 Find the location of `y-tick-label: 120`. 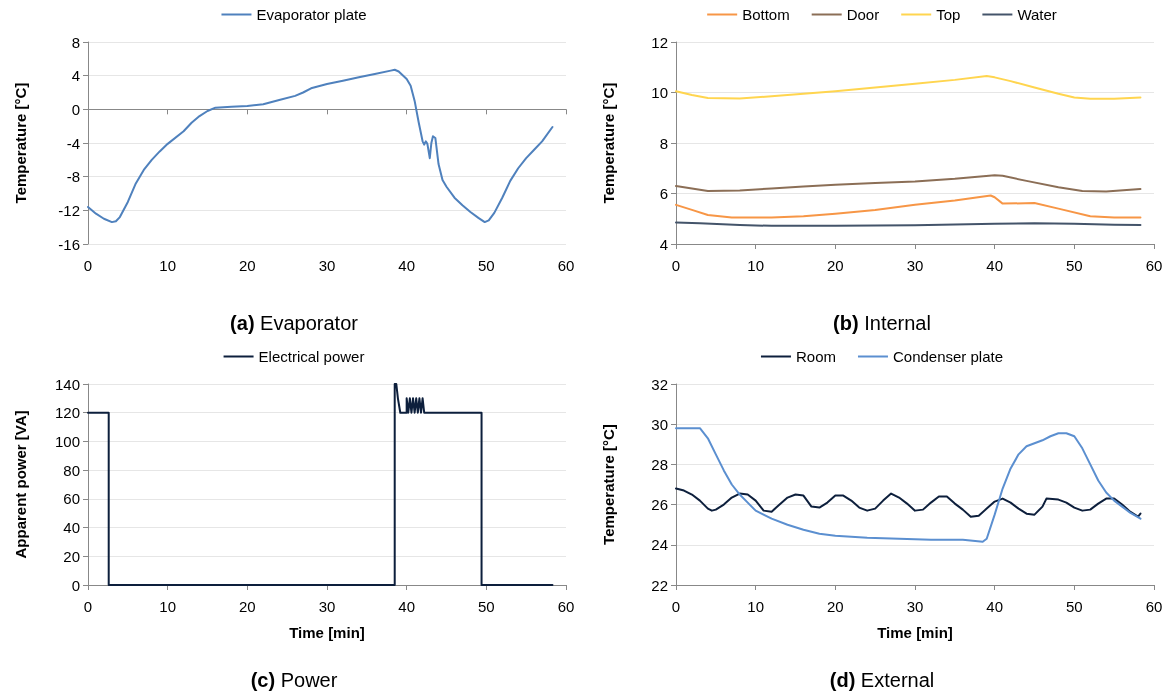

y-tick-label: 120 is located at coordinates (67, 413).